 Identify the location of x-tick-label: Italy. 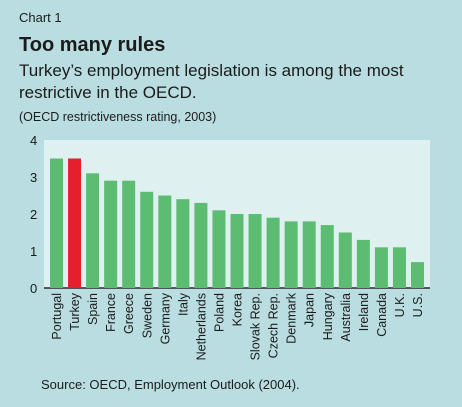
(183, 304).